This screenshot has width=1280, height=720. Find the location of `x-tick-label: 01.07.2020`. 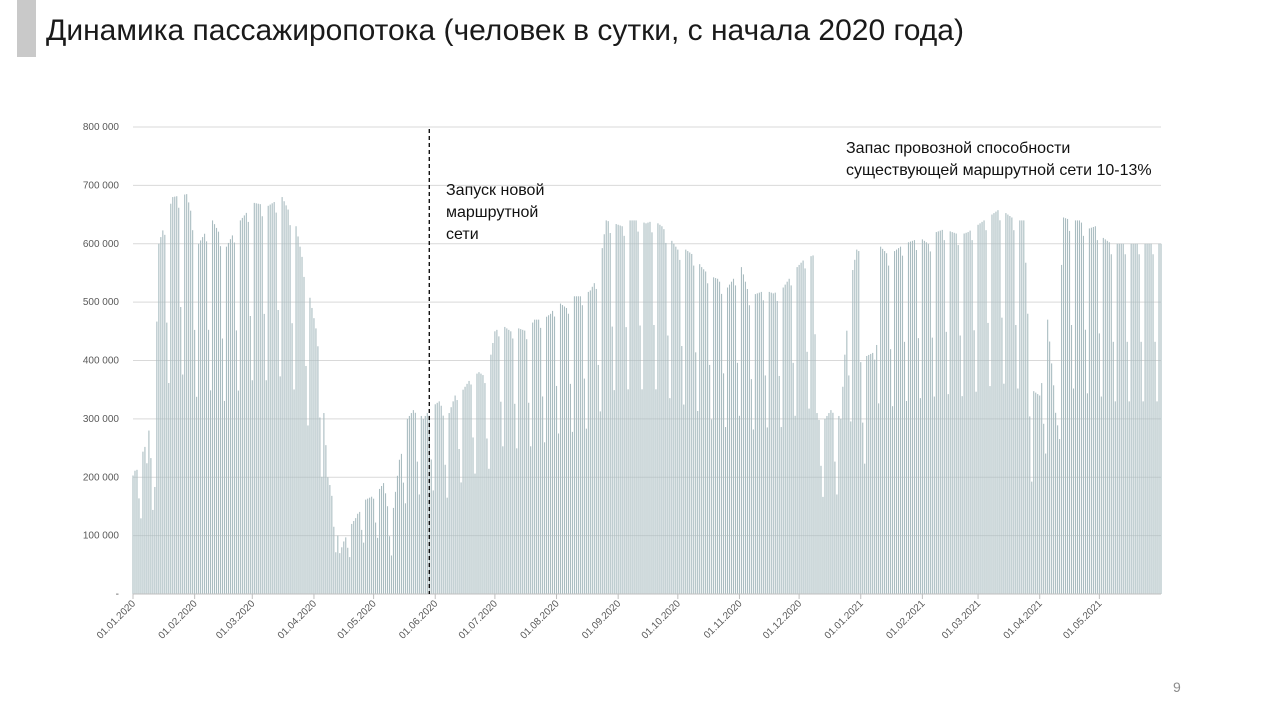

x-tick-label: 01.07.2020 is located at coordinates (478, 619).